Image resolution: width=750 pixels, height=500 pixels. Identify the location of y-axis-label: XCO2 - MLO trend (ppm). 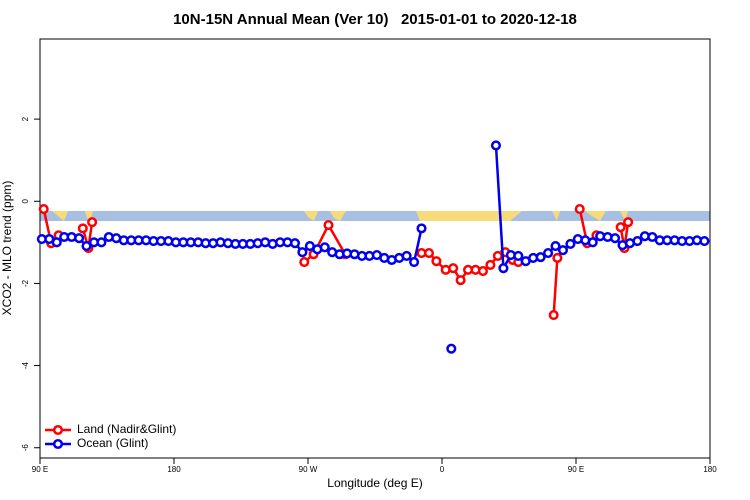
(7, 248).